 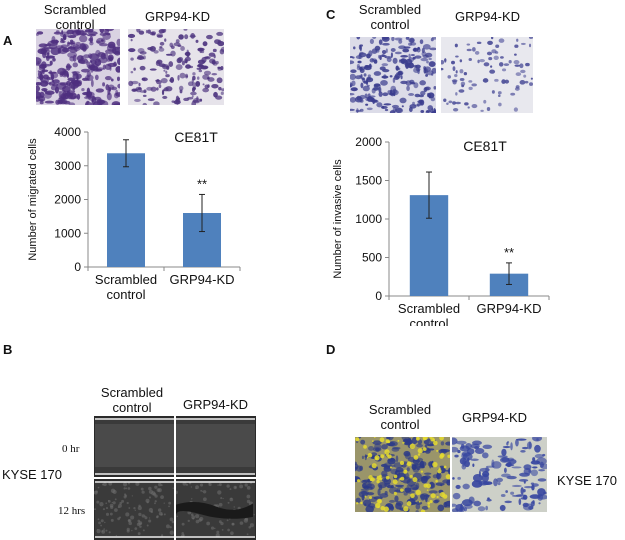 I want to click on panel-b-column-label-control: Scrambled control, so click(x=132, y=400).